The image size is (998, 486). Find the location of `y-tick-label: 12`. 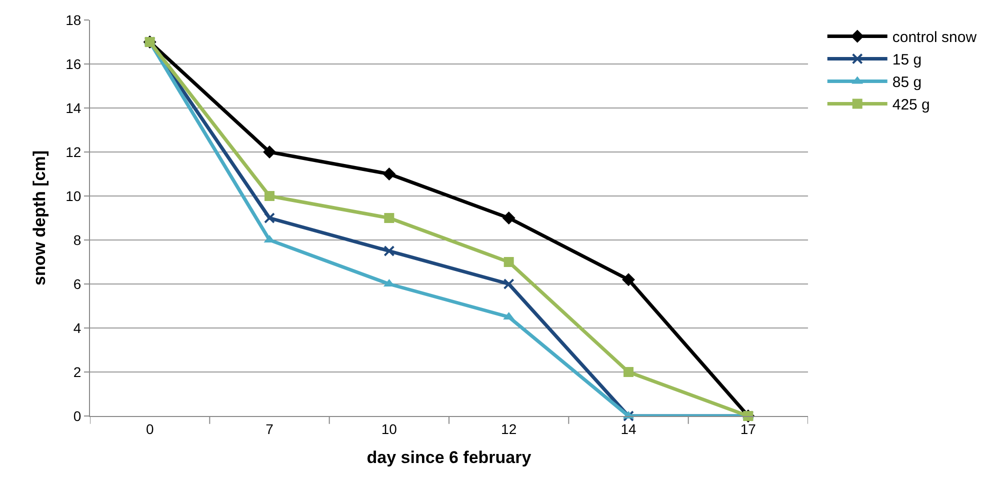

y-tick-label: 12 is located at coordinates (74, 152).